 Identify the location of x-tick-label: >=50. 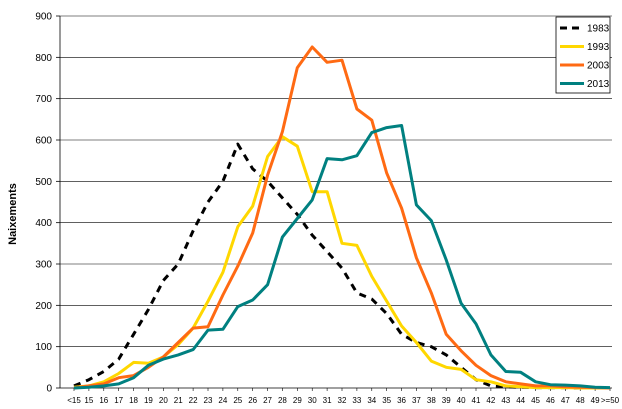
(610, 400).